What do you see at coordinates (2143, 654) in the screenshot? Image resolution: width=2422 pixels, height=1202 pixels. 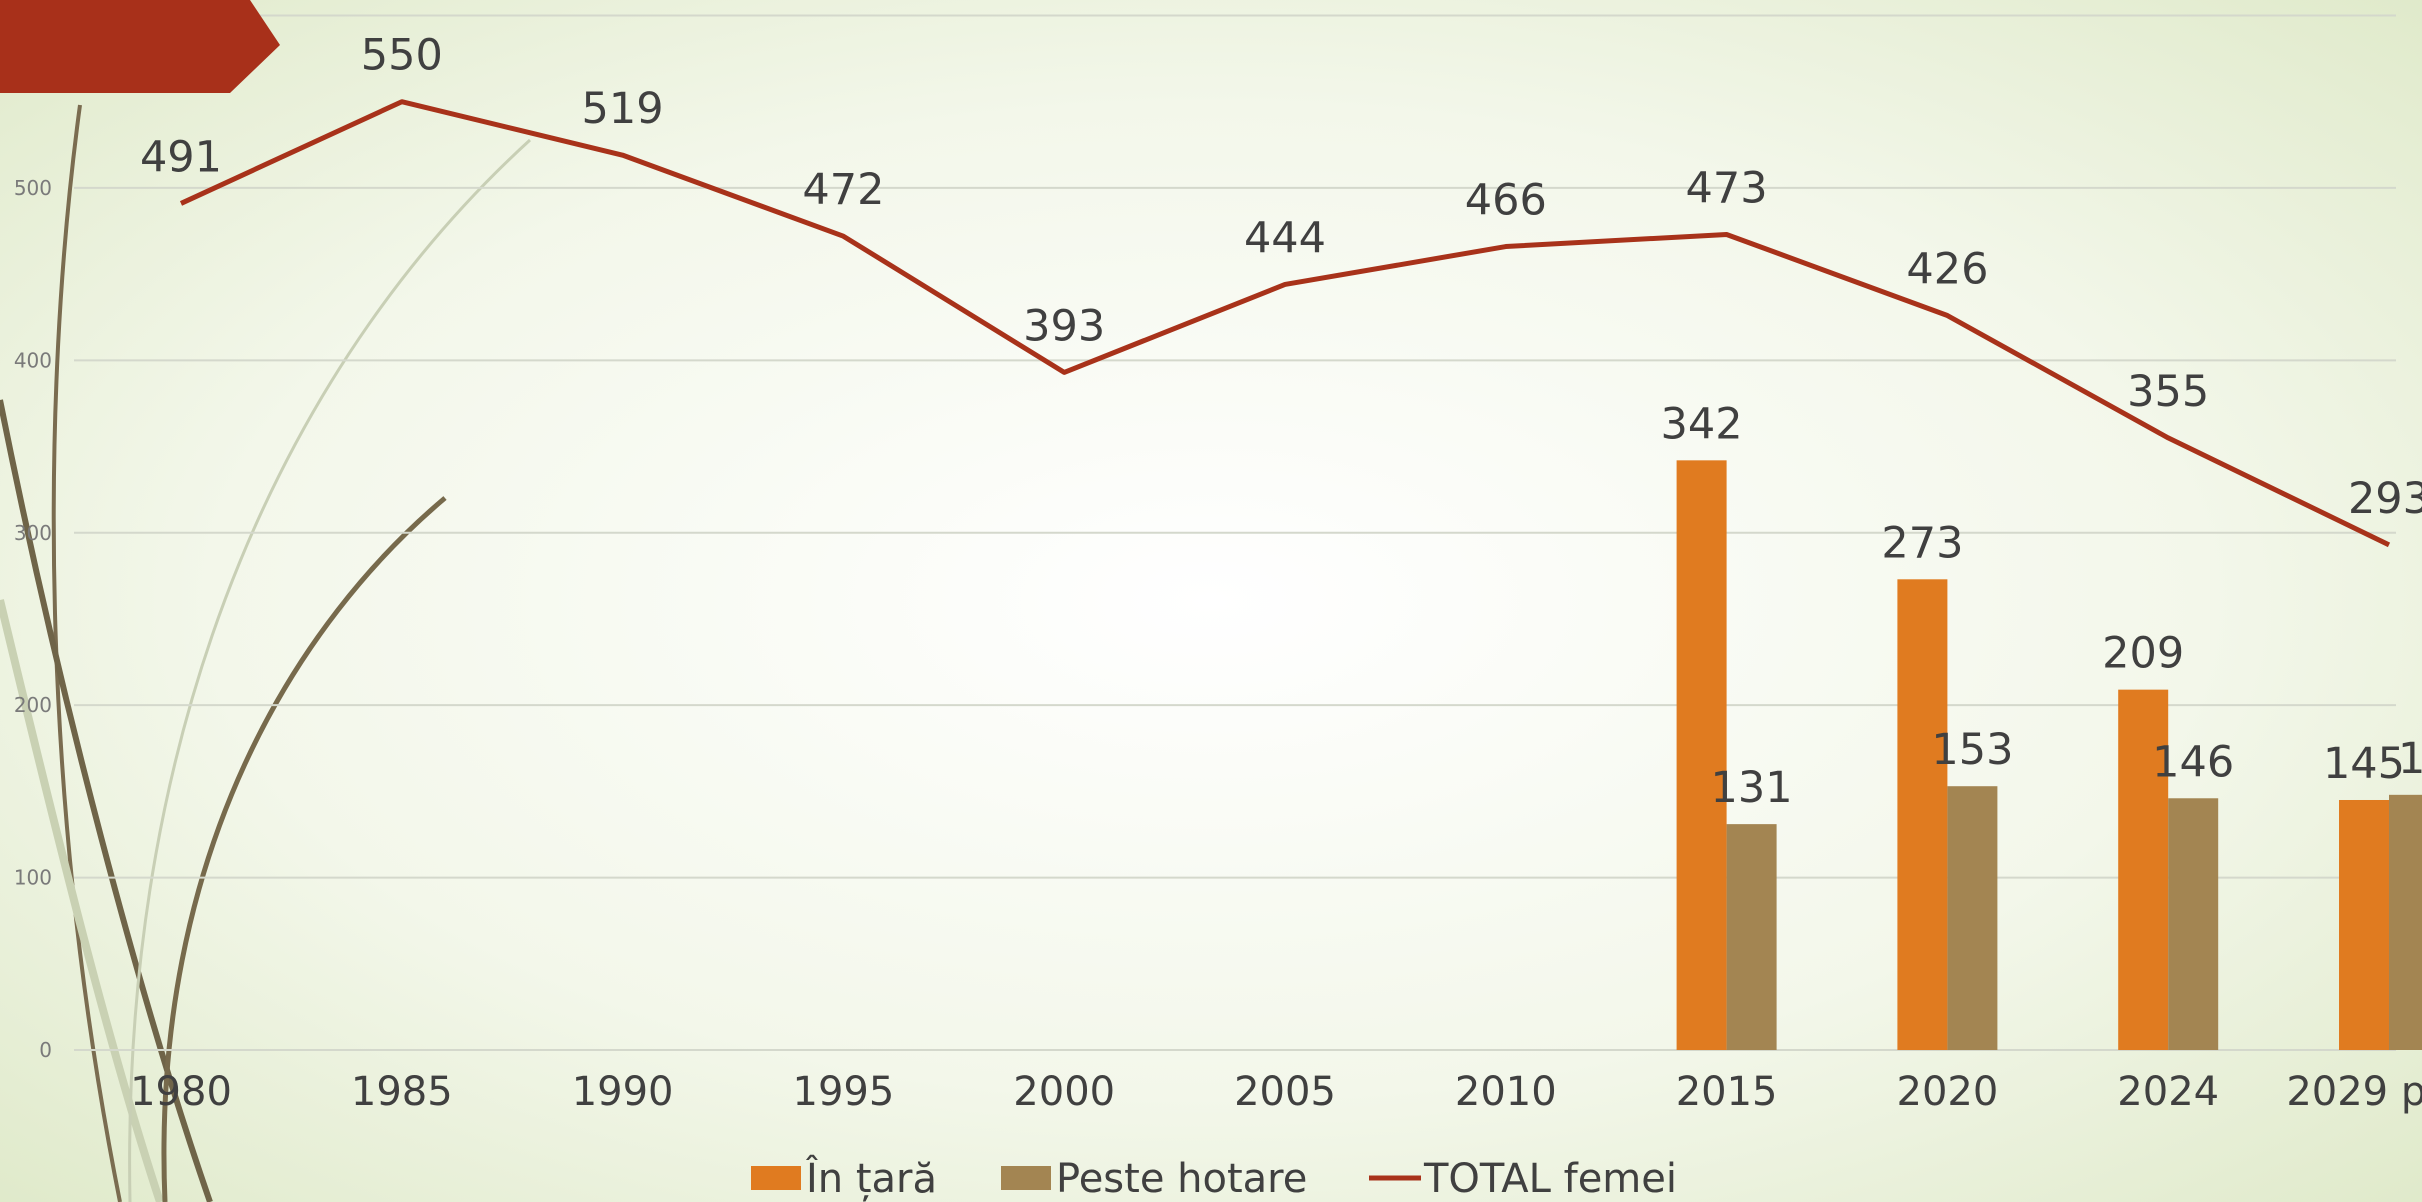 I see `data-label: 209` at bounding box center [2143, 654].